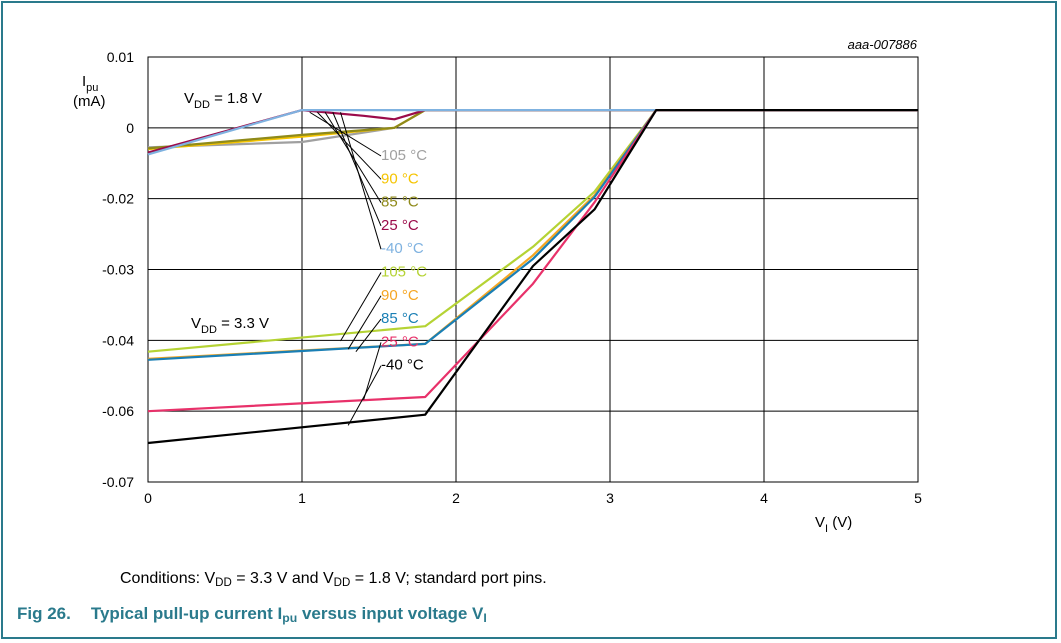  I want to click on y-axis-label: Ipu, so click(90, 83).